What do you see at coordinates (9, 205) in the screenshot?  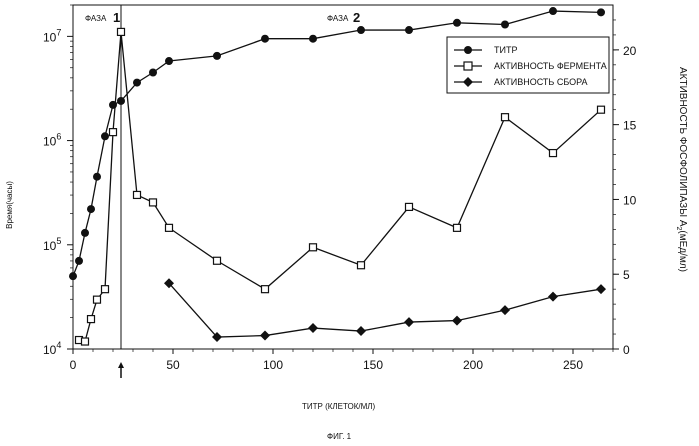 I see `y-left-axis-label: Время(часы)` at bounding box center [9, 205].